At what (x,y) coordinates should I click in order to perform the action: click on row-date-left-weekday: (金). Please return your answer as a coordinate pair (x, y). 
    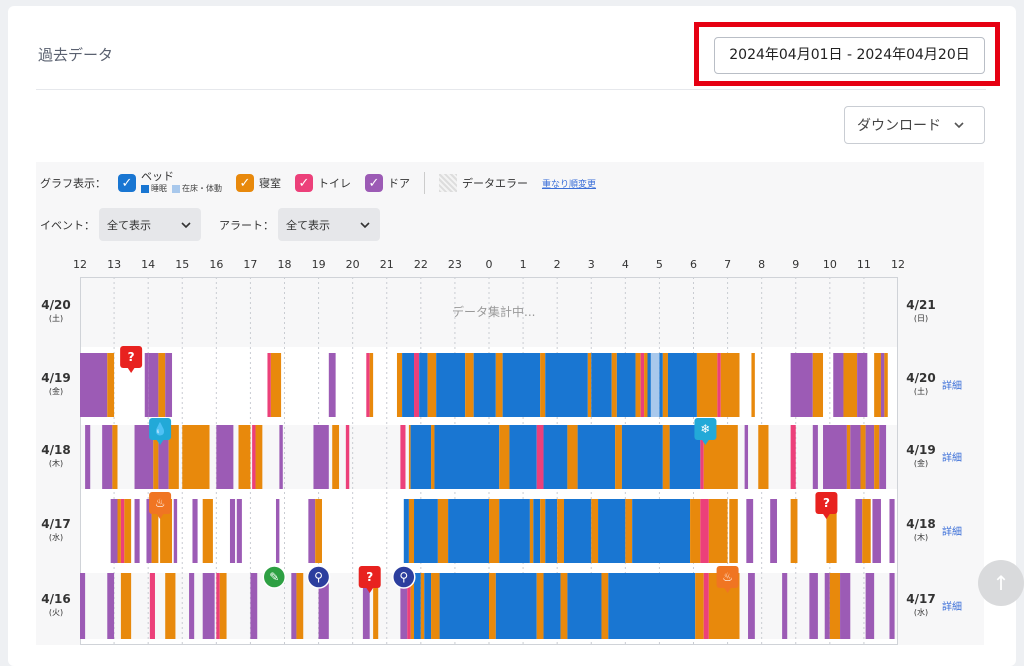
    Looking at the image, I should click on (56, 391).